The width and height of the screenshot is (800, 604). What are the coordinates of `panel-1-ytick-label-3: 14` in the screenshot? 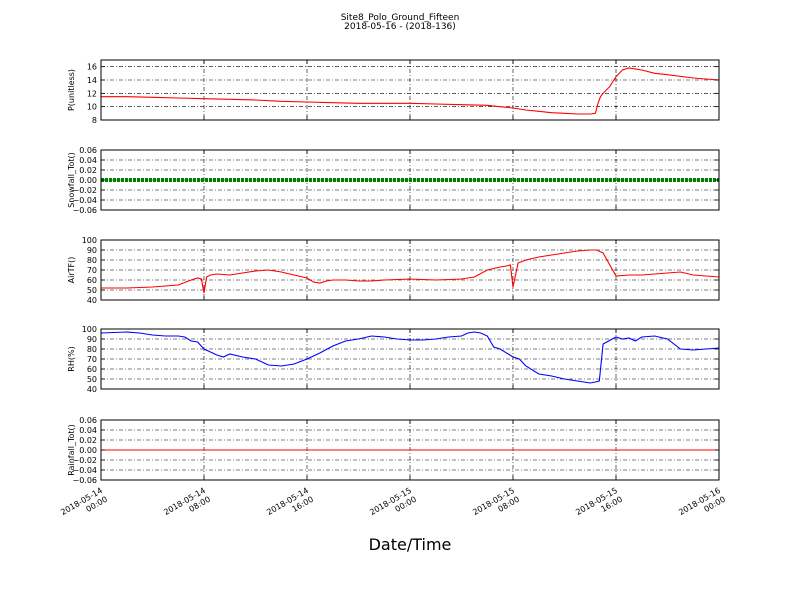 It's located at (92, 80).